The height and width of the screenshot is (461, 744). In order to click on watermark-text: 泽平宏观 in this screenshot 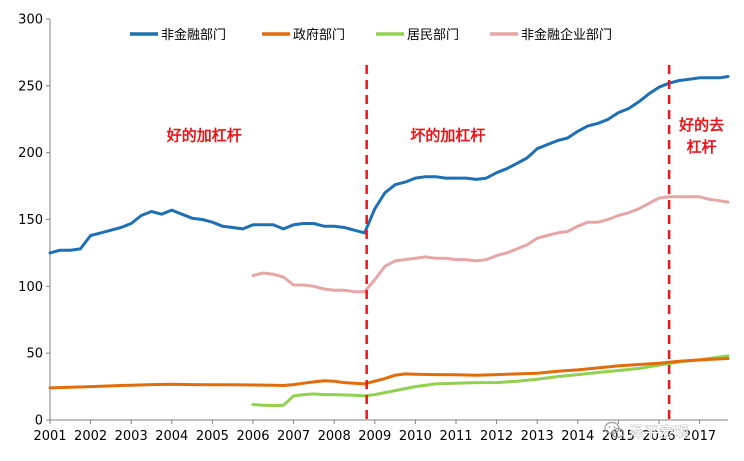, I will do `click(659, 432)`.